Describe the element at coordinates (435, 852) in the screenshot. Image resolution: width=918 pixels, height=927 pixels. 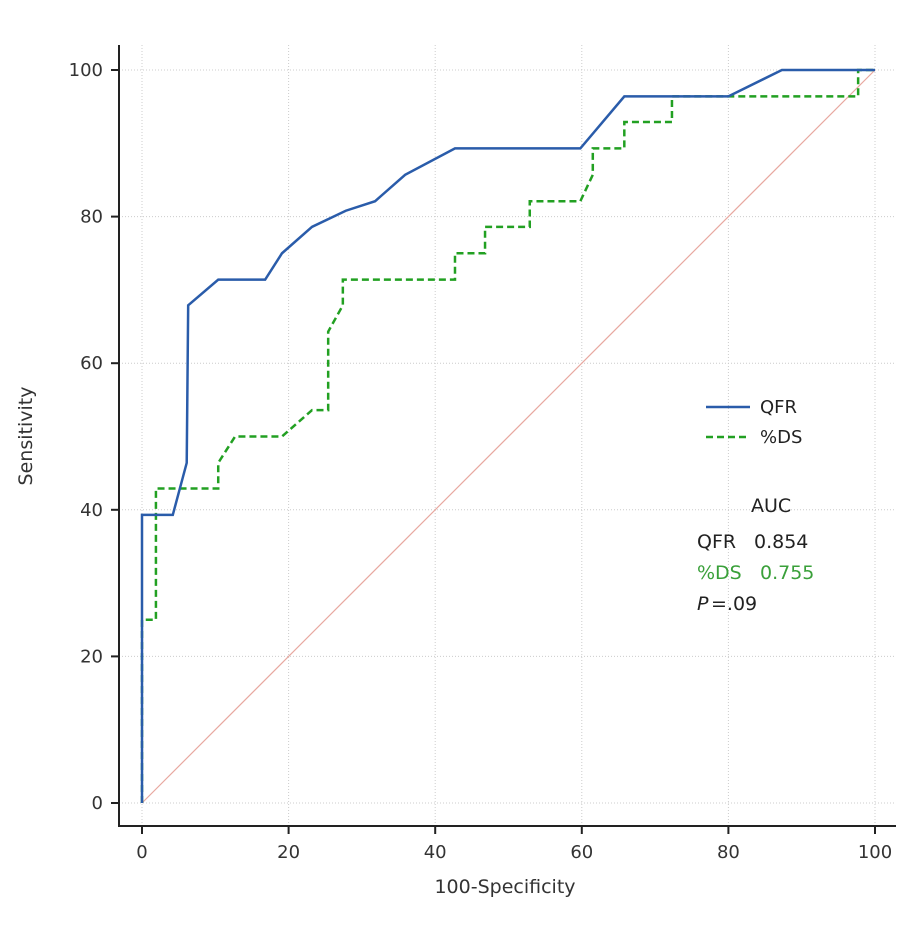
I see `x-tick-label: 40` at that location.